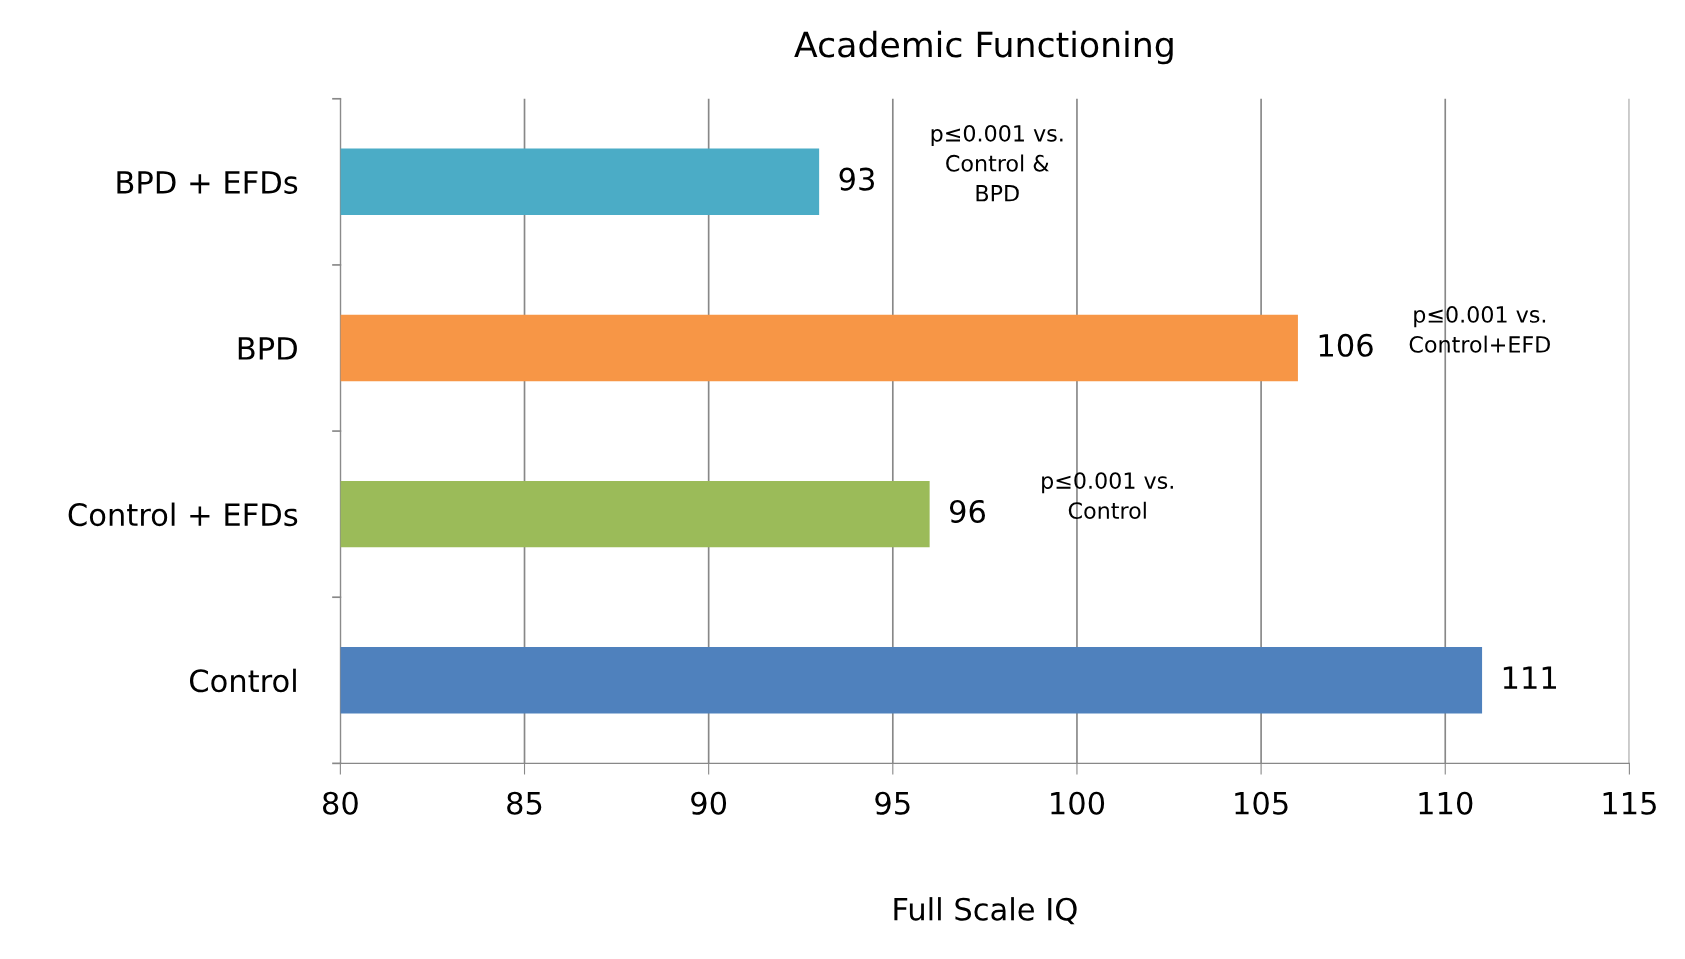  Describe the element at coordinates (1446, 803) in the screenshot. I see `x-tick-label: 110` at that location.